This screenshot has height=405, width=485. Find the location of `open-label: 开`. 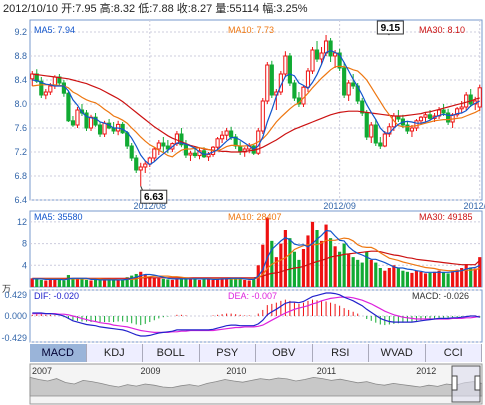

open-label: 开 is located at coordinates (67, 9).